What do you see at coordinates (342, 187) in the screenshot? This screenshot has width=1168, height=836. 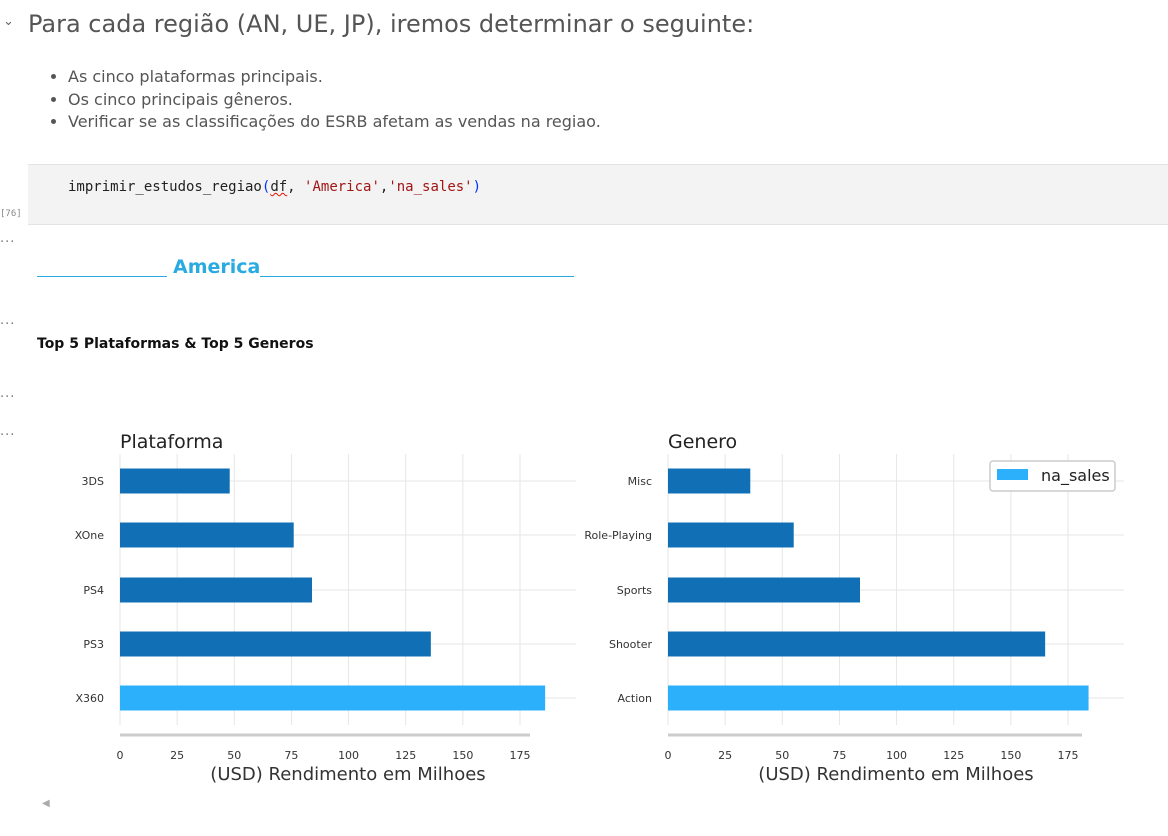 I see `code-arg-region: 'America'` at bounding box center [342, 187].